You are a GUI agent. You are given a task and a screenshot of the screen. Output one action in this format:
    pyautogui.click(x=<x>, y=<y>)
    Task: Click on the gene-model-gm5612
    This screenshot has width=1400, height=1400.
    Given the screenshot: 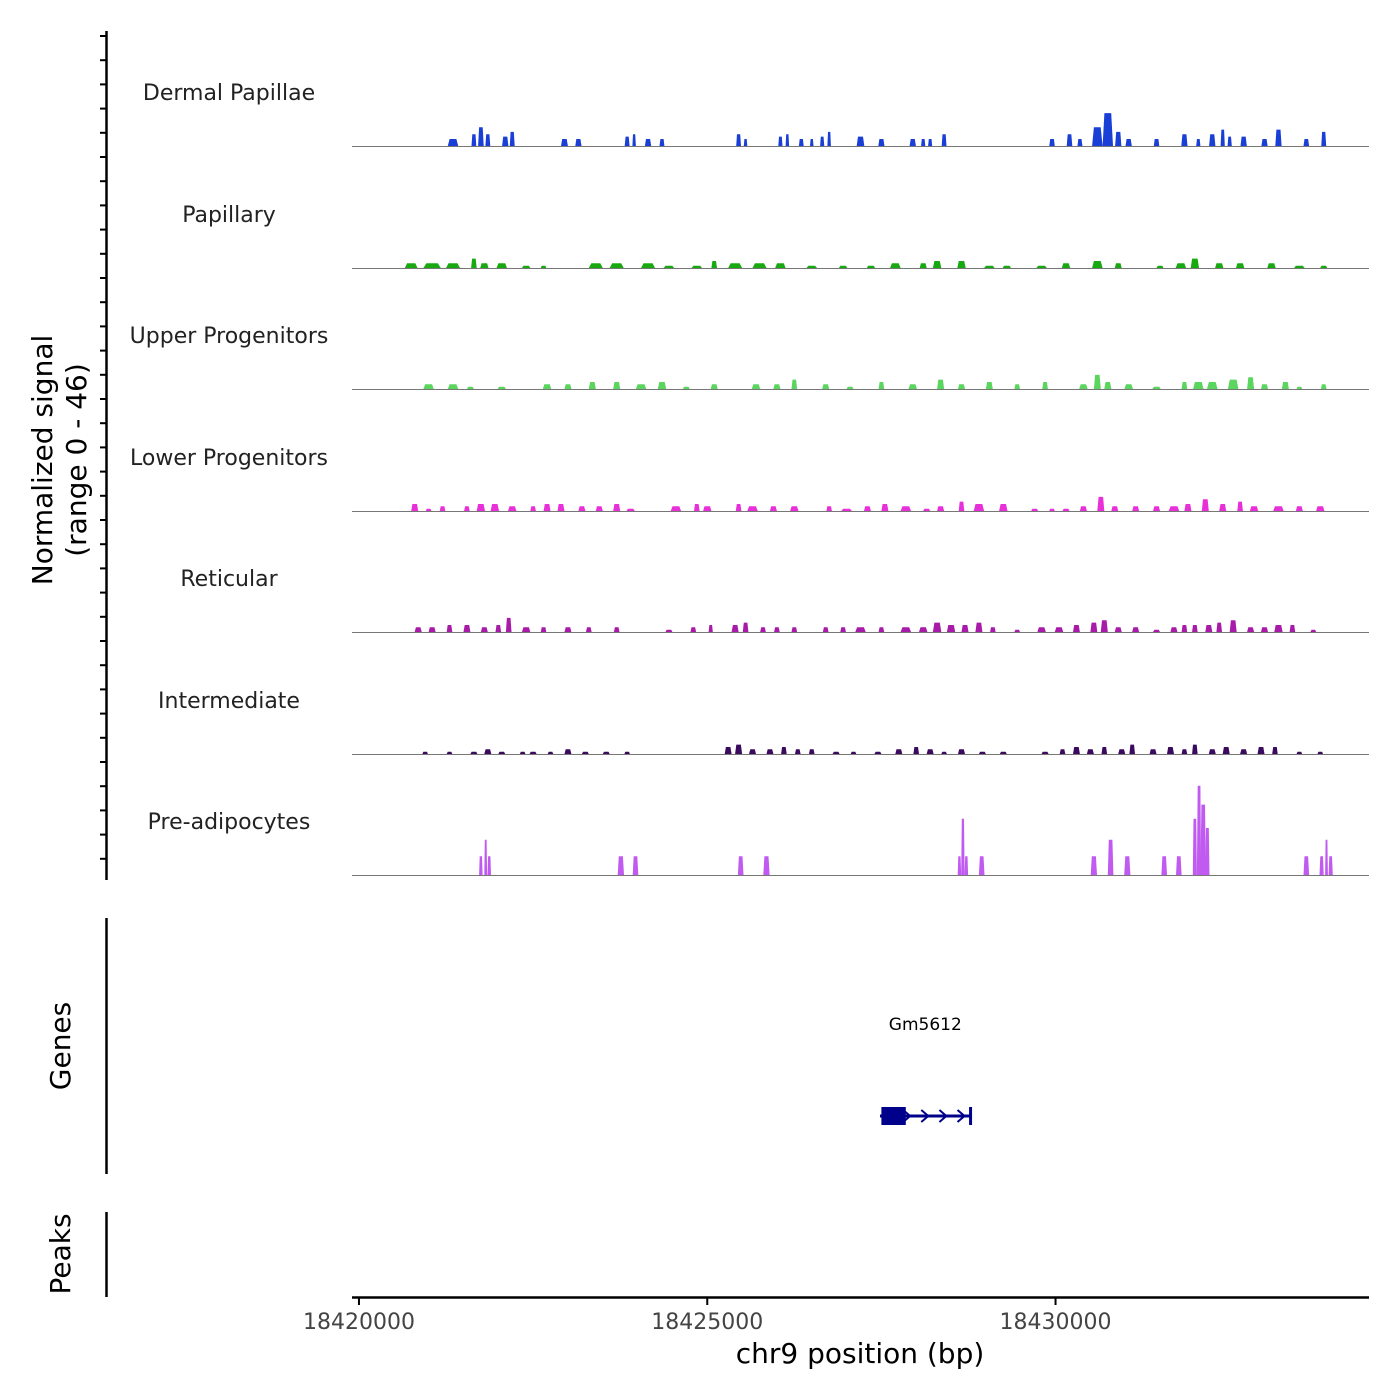 What is the action you would take?
    pyautogui.click(x=926, y=1116)
    